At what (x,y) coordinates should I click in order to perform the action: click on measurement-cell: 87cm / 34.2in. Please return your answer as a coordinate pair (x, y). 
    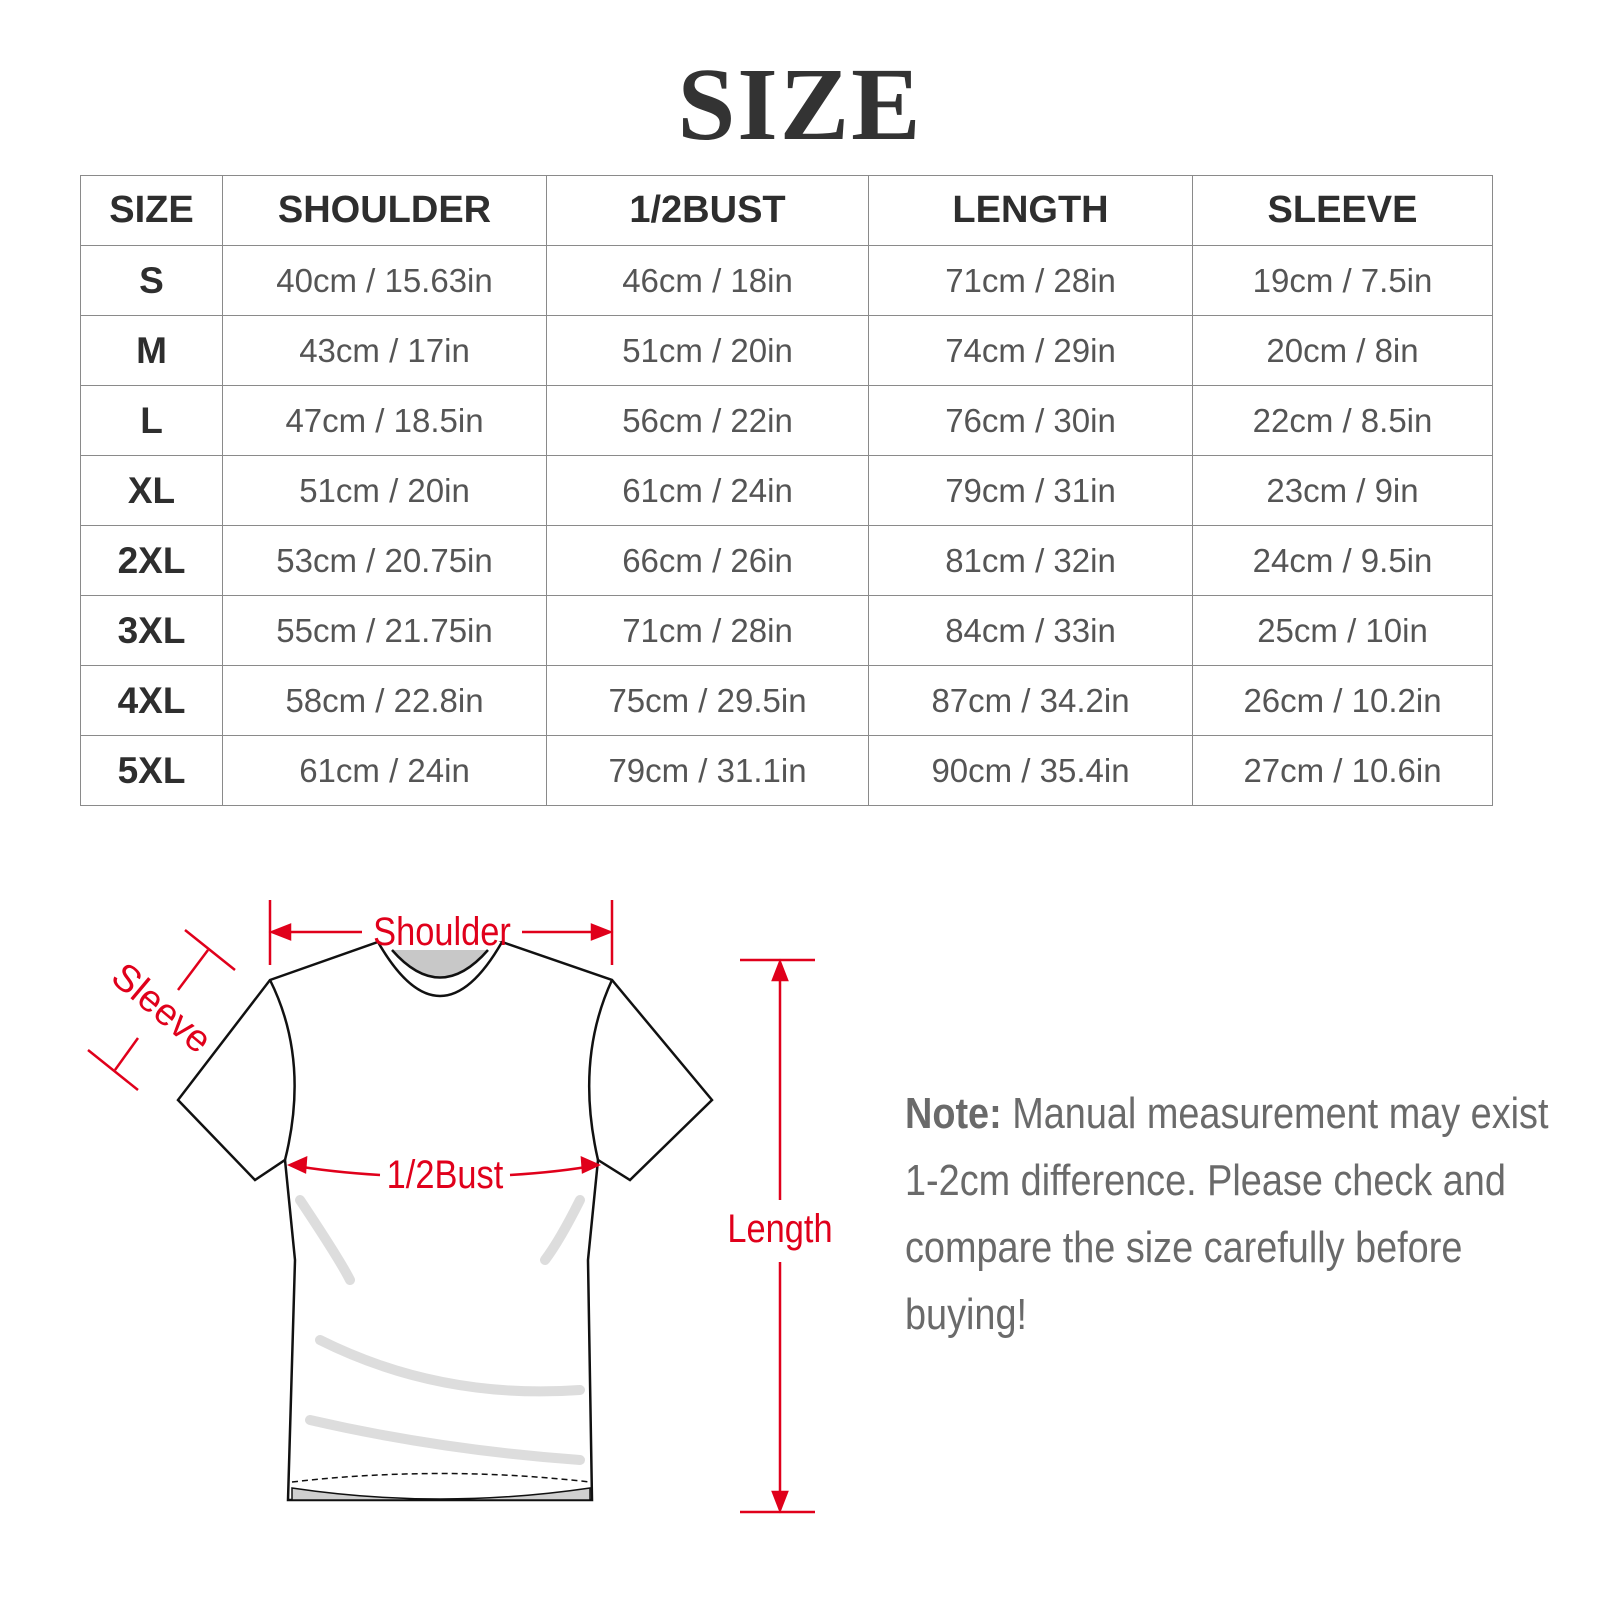
    Looking at the image, I should click on (1030, 700).